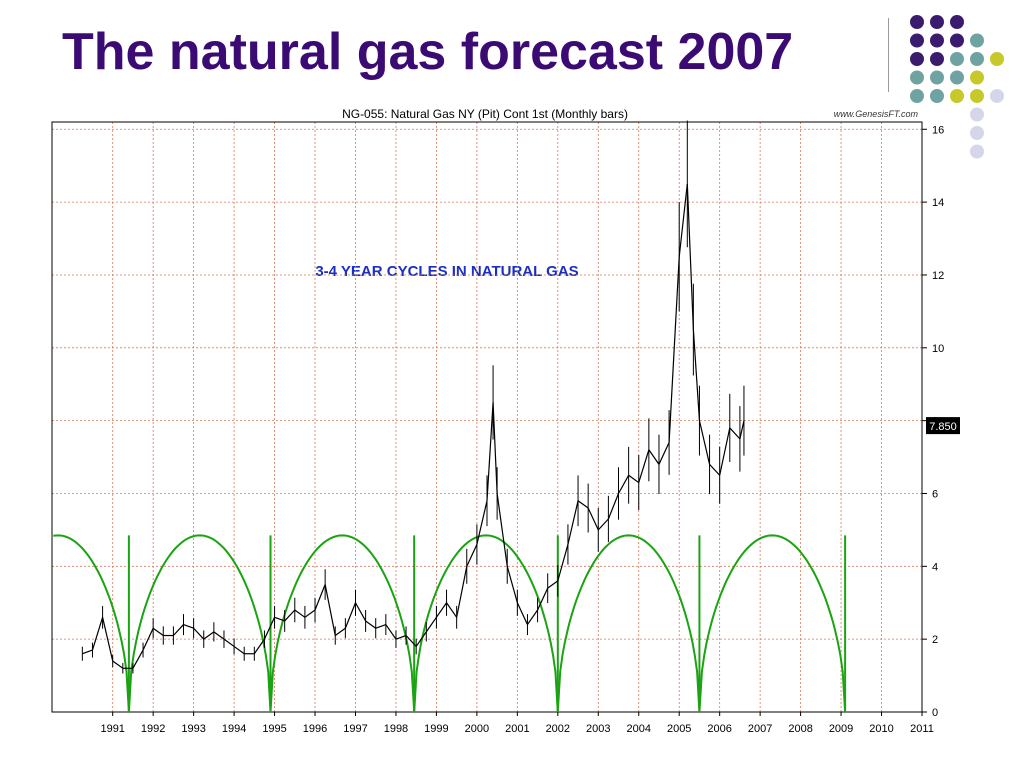 The image size is (1024, 768). I want to click on x-tick-label: 2003, so click(598, 729).